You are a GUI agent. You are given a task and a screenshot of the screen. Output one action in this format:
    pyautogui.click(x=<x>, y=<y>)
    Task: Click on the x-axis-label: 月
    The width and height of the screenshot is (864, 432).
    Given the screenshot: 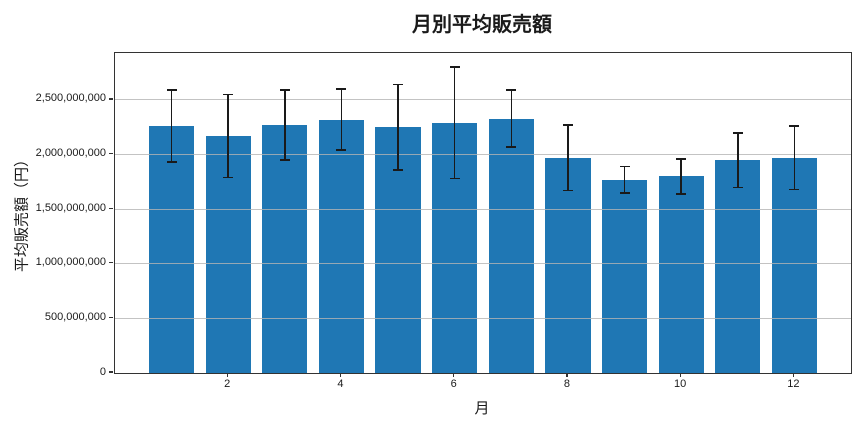 What is the action you would take?
    pyautogui.click(x=482, y=408)
    